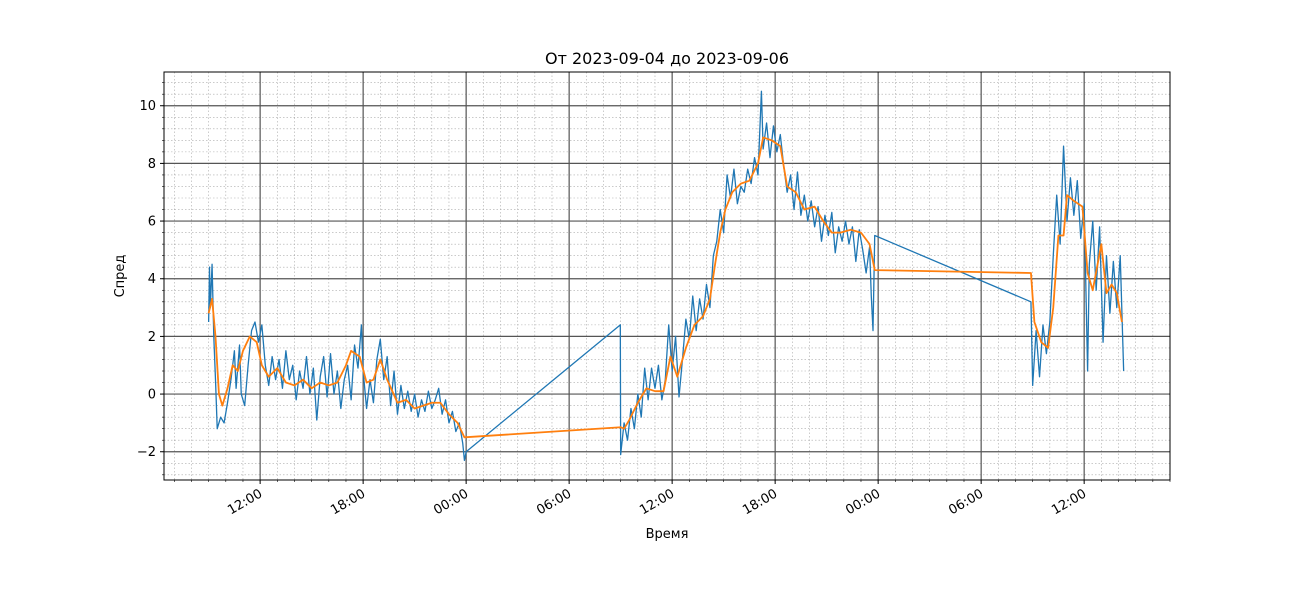  Describe the element at coordinates (152, 337) in the screenshot. I see `y-tick-label: 2` at that location.